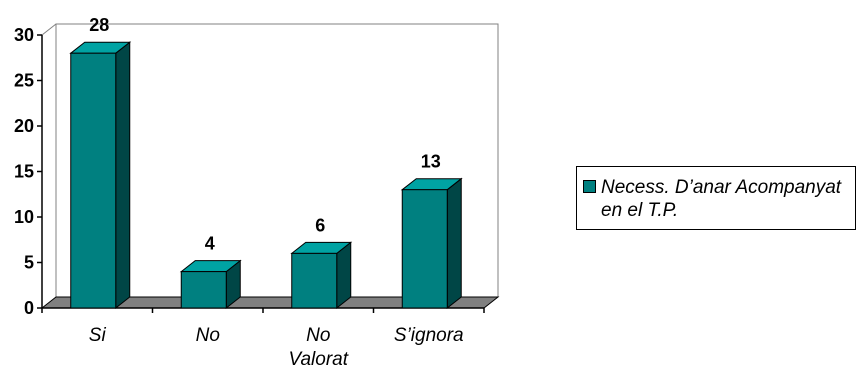 The width and height of the screenshot is (859, 372). I want to click on x-tick-label: Valorat, so click(319, 359).